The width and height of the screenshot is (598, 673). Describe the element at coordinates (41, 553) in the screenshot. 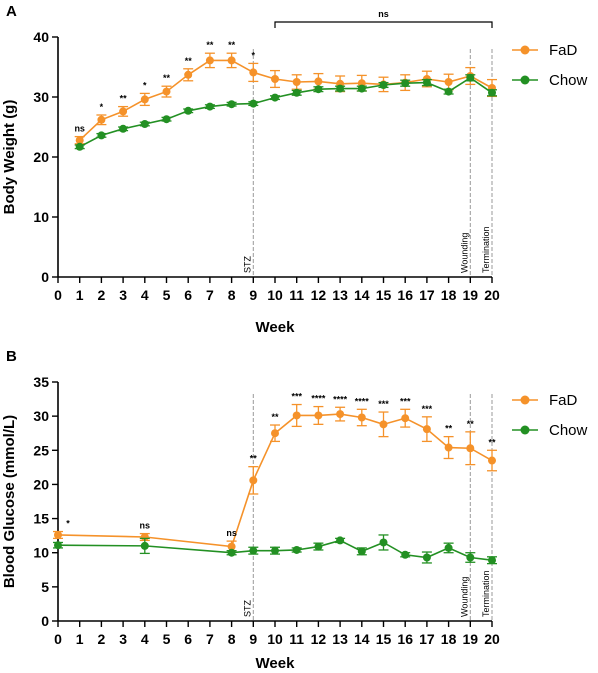

I see `y-tick-label: 10` at that location.